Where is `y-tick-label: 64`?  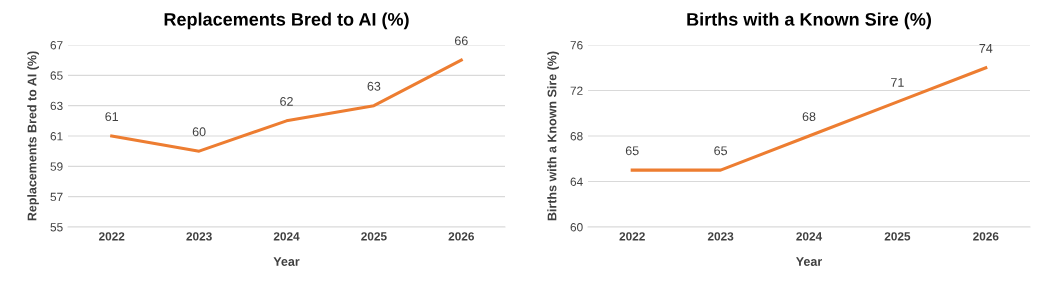 y-tick-label: 64 is located at coordinates (576, 181).